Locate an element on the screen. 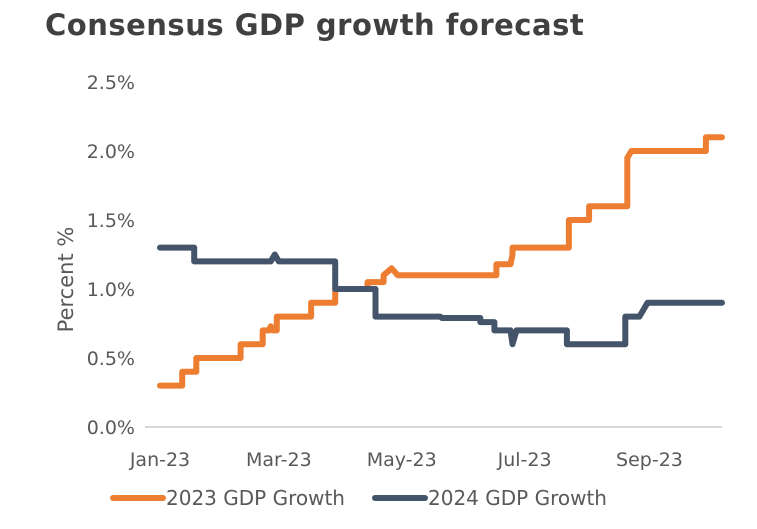 This screenshot has width=757, height=529. x-tick-label: May-23 is located at coordinates (402, 460).